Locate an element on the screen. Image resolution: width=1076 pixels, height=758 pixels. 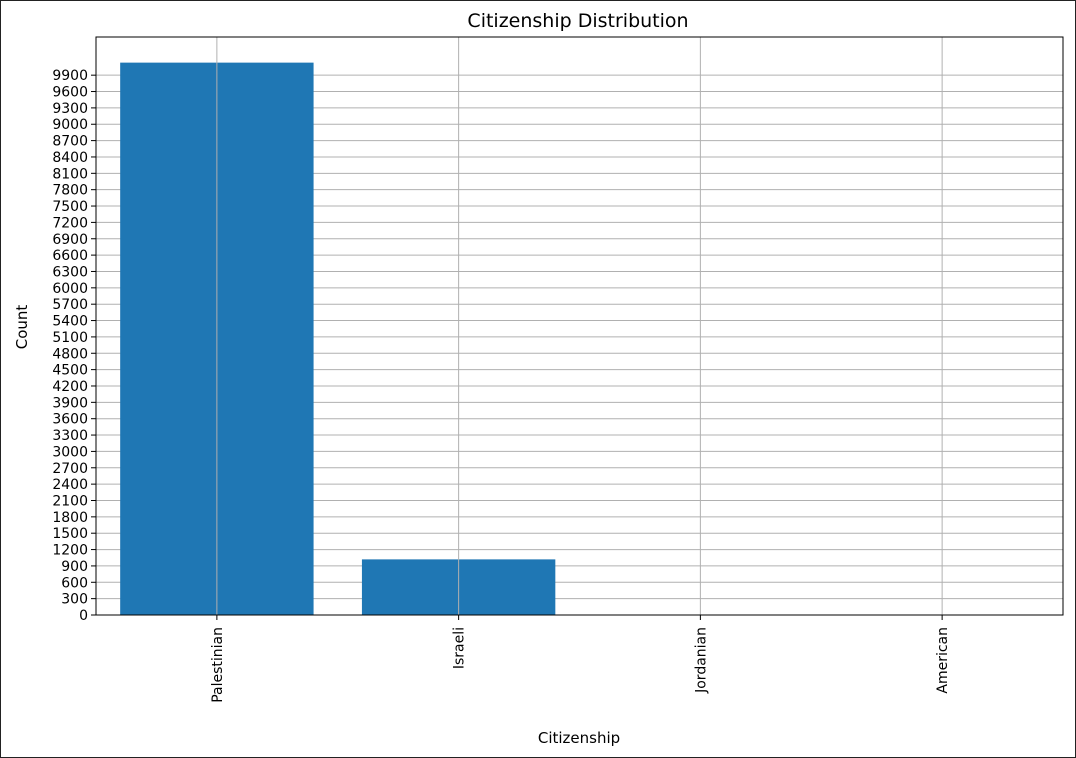
y-tick-label: 8700 is located at coordinates (70, 142).